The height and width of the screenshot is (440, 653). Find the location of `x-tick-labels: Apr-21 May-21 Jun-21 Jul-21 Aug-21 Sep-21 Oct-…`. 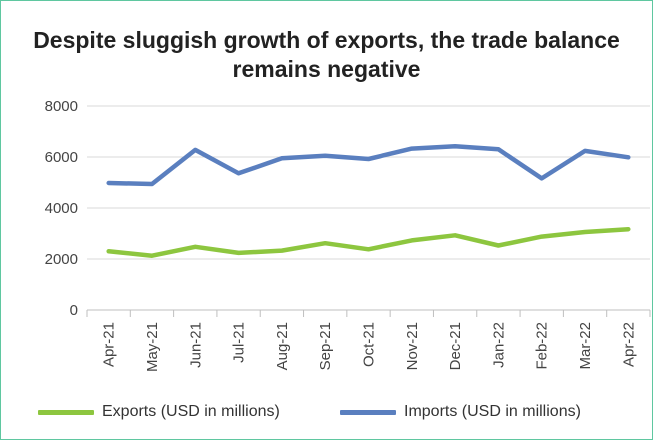

x-tick-labels: Apr-21 May-21 Jun-21 Jul-21 Aug-21 Sep-21 Oct-… is located at coordinates (369, 347).